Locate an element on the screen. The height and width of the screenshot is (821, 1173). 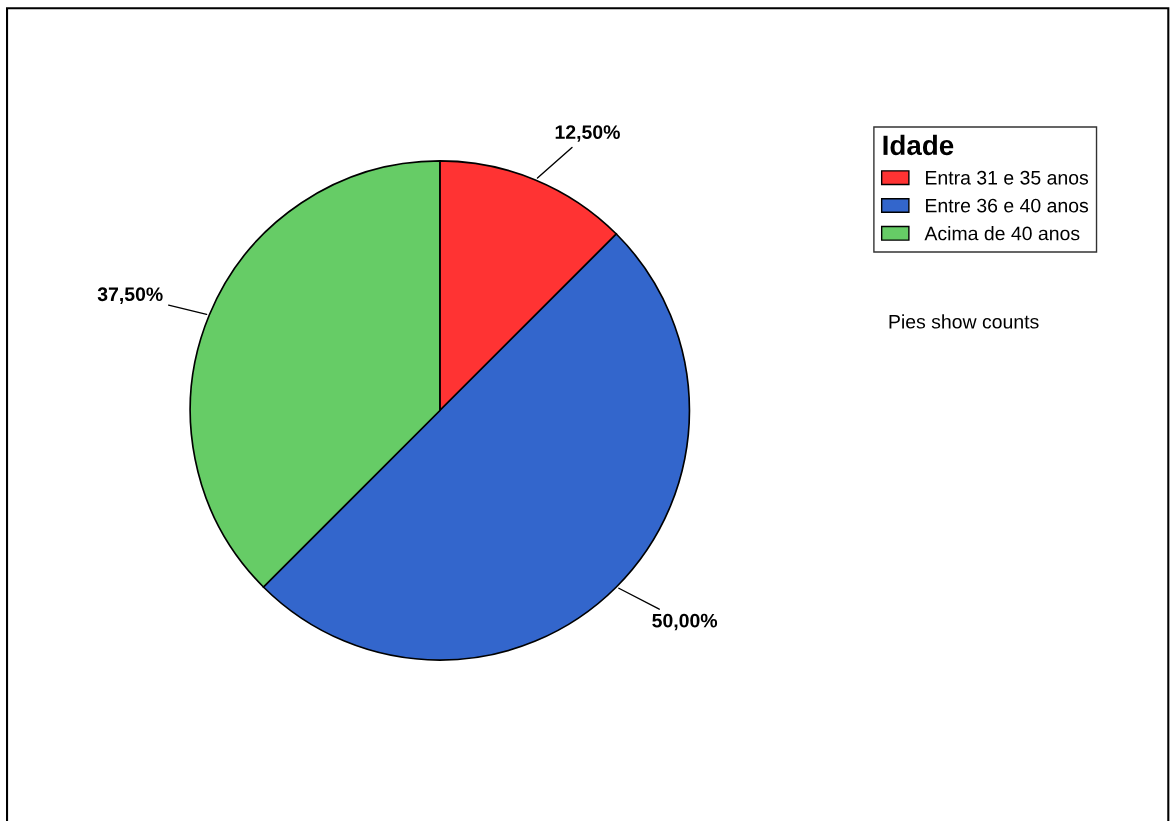
data-label: 37,50% is located at coordinates (130, 295).